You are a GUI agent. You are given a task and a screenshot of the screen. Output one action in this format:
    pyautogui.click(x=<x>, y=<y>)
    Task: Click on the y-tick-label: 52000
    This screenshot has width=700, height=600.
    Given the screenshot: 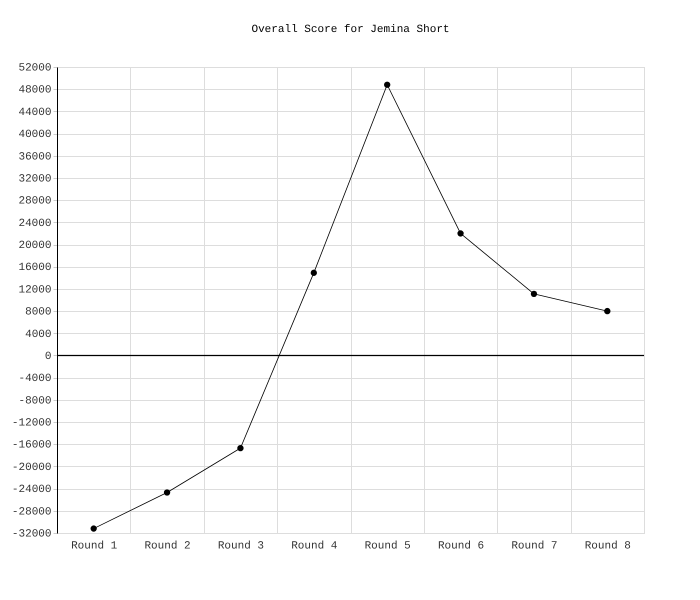 What is the action you would take?
    pyautogui.click(x=35, y=68)
    